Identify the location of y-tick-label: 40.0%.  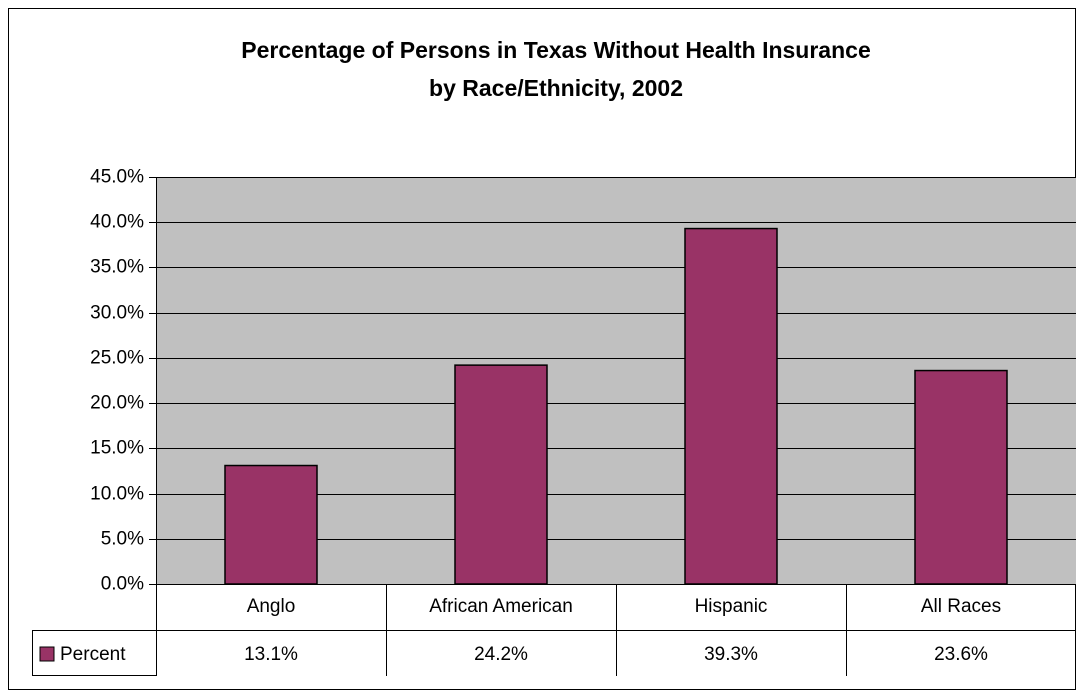
(117, 222).